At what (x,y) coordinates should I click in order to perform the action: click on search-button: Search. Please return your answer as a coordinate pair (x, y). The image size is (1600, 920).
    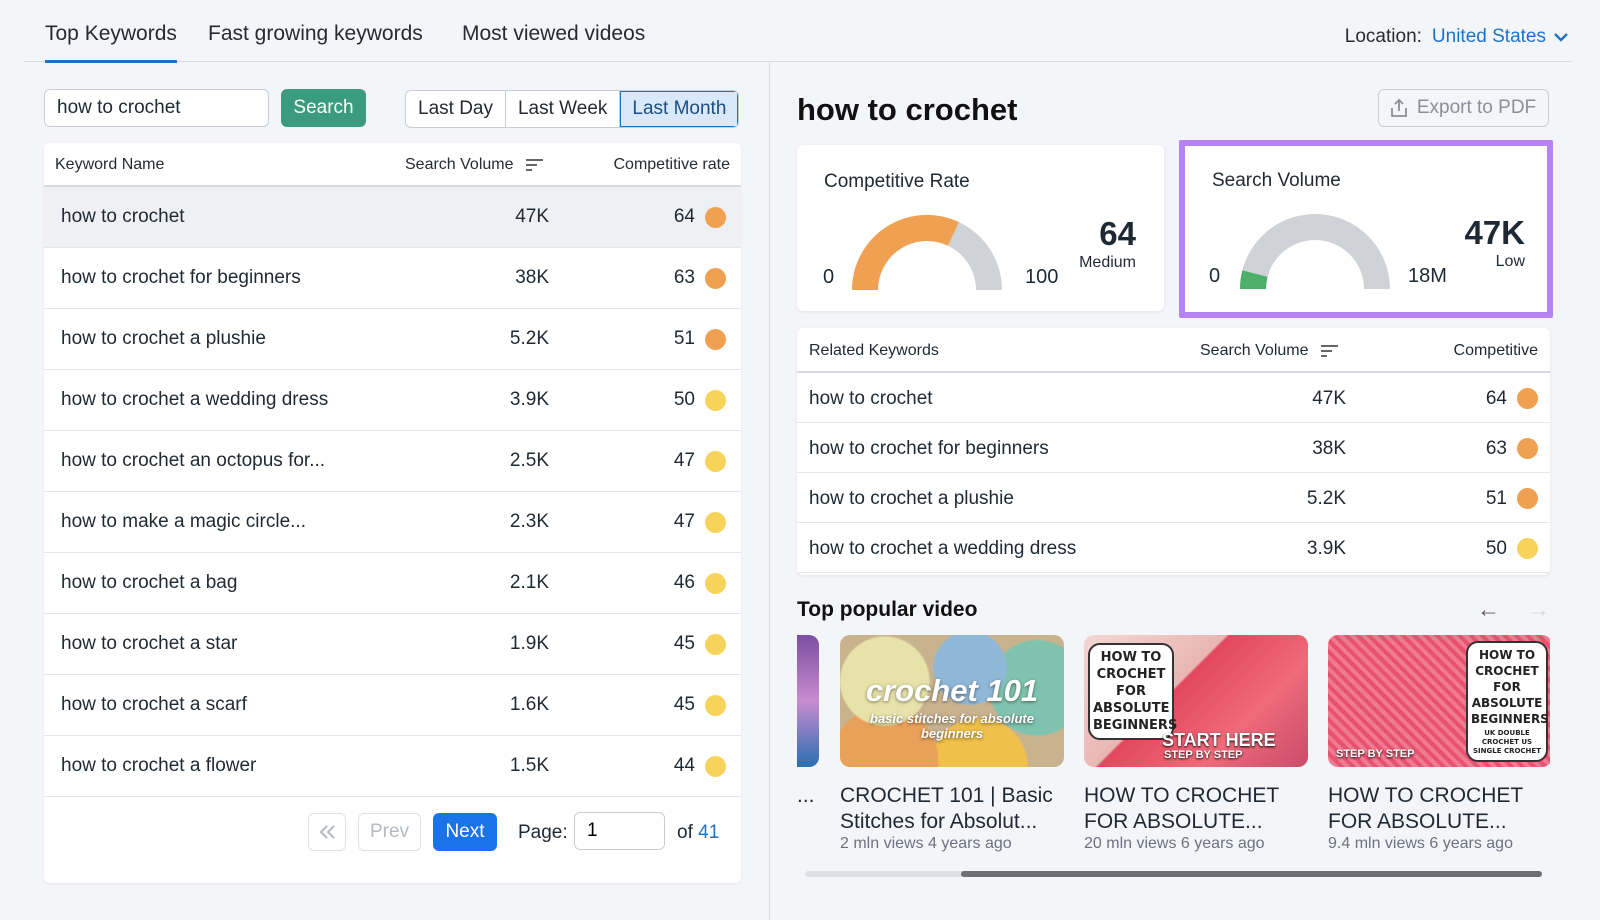
    Looking at the image, I should click on (323, 108).